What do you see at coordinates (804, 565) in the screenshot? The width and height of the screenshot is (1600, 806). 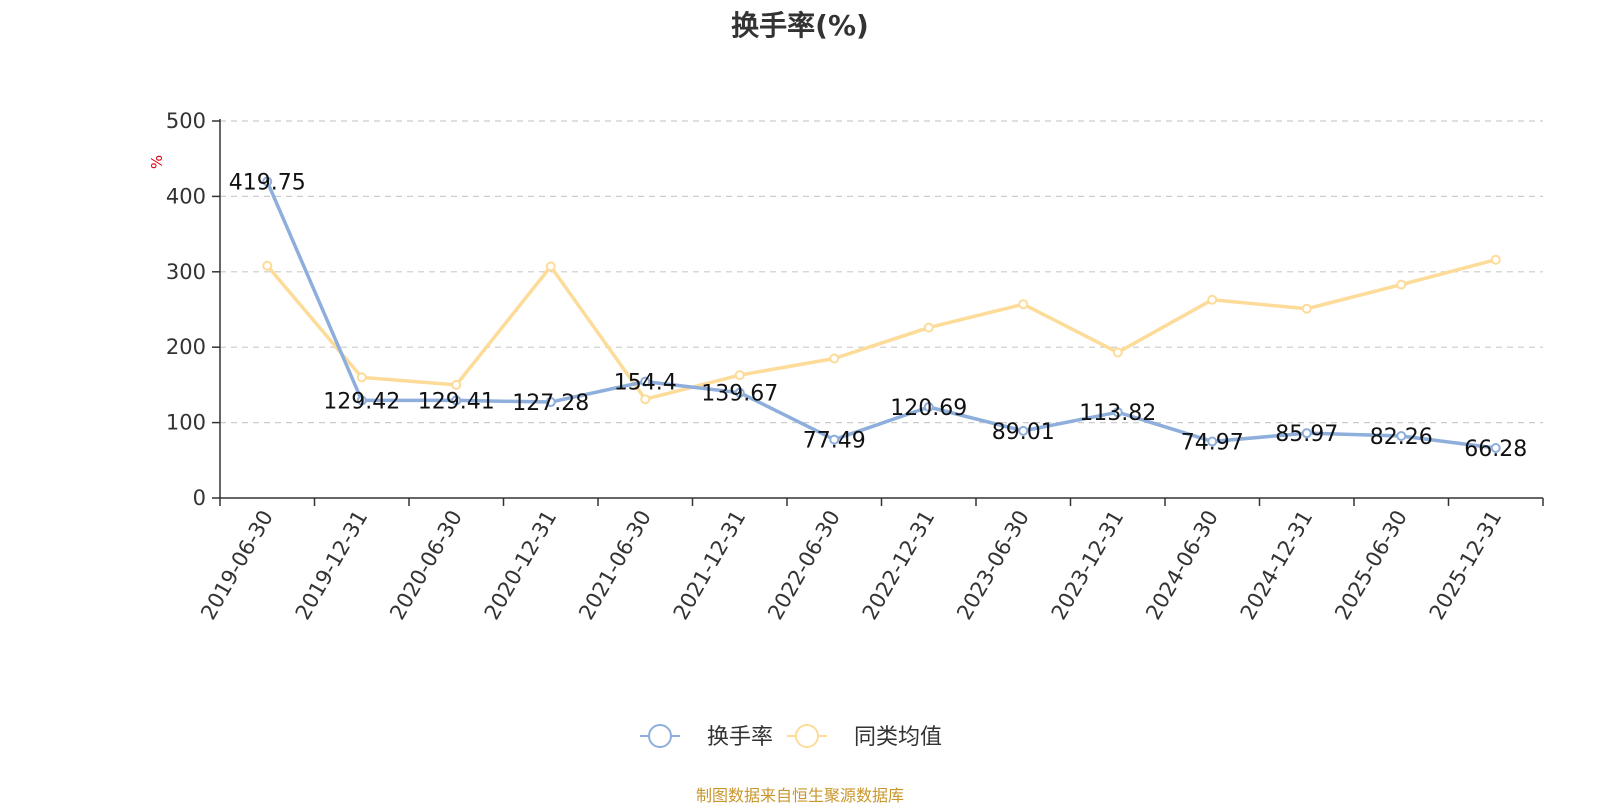 I see `x-tick-label: 2022-06-30` at bounding box center [804, 565].